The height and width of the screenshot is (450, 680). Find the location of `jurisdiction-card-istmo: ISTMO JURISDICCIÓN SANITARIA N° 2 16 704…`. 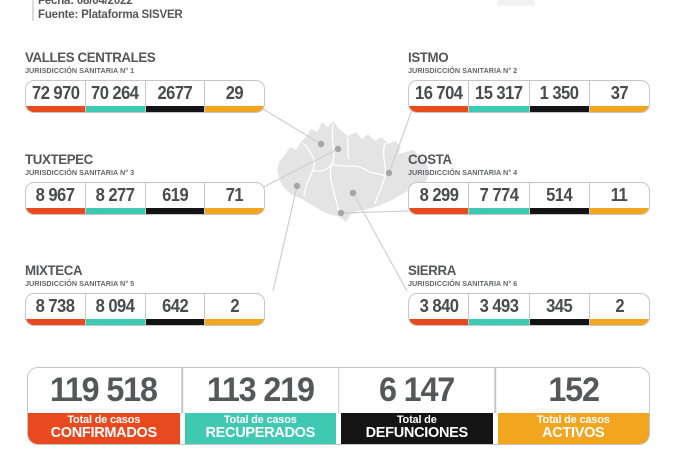

jurisdiction-card-istmo: ISTMO JURISDICCIÓN SANITARIA N° 2 16 704… is located at coordinates (529, 81).